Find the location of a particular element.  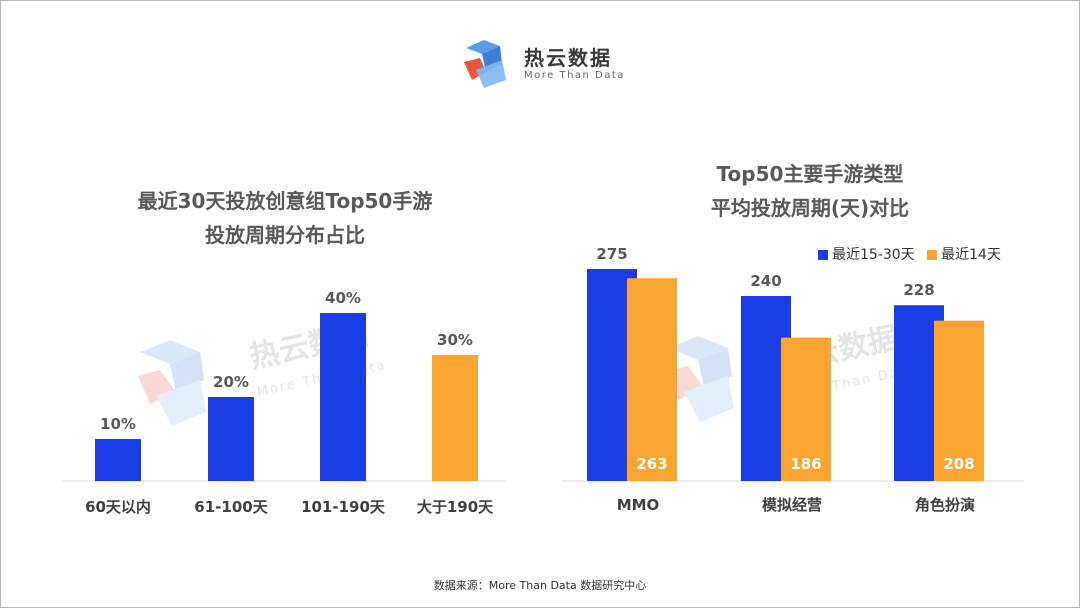

logo-cube-icon is located at coordinates (485, 64).